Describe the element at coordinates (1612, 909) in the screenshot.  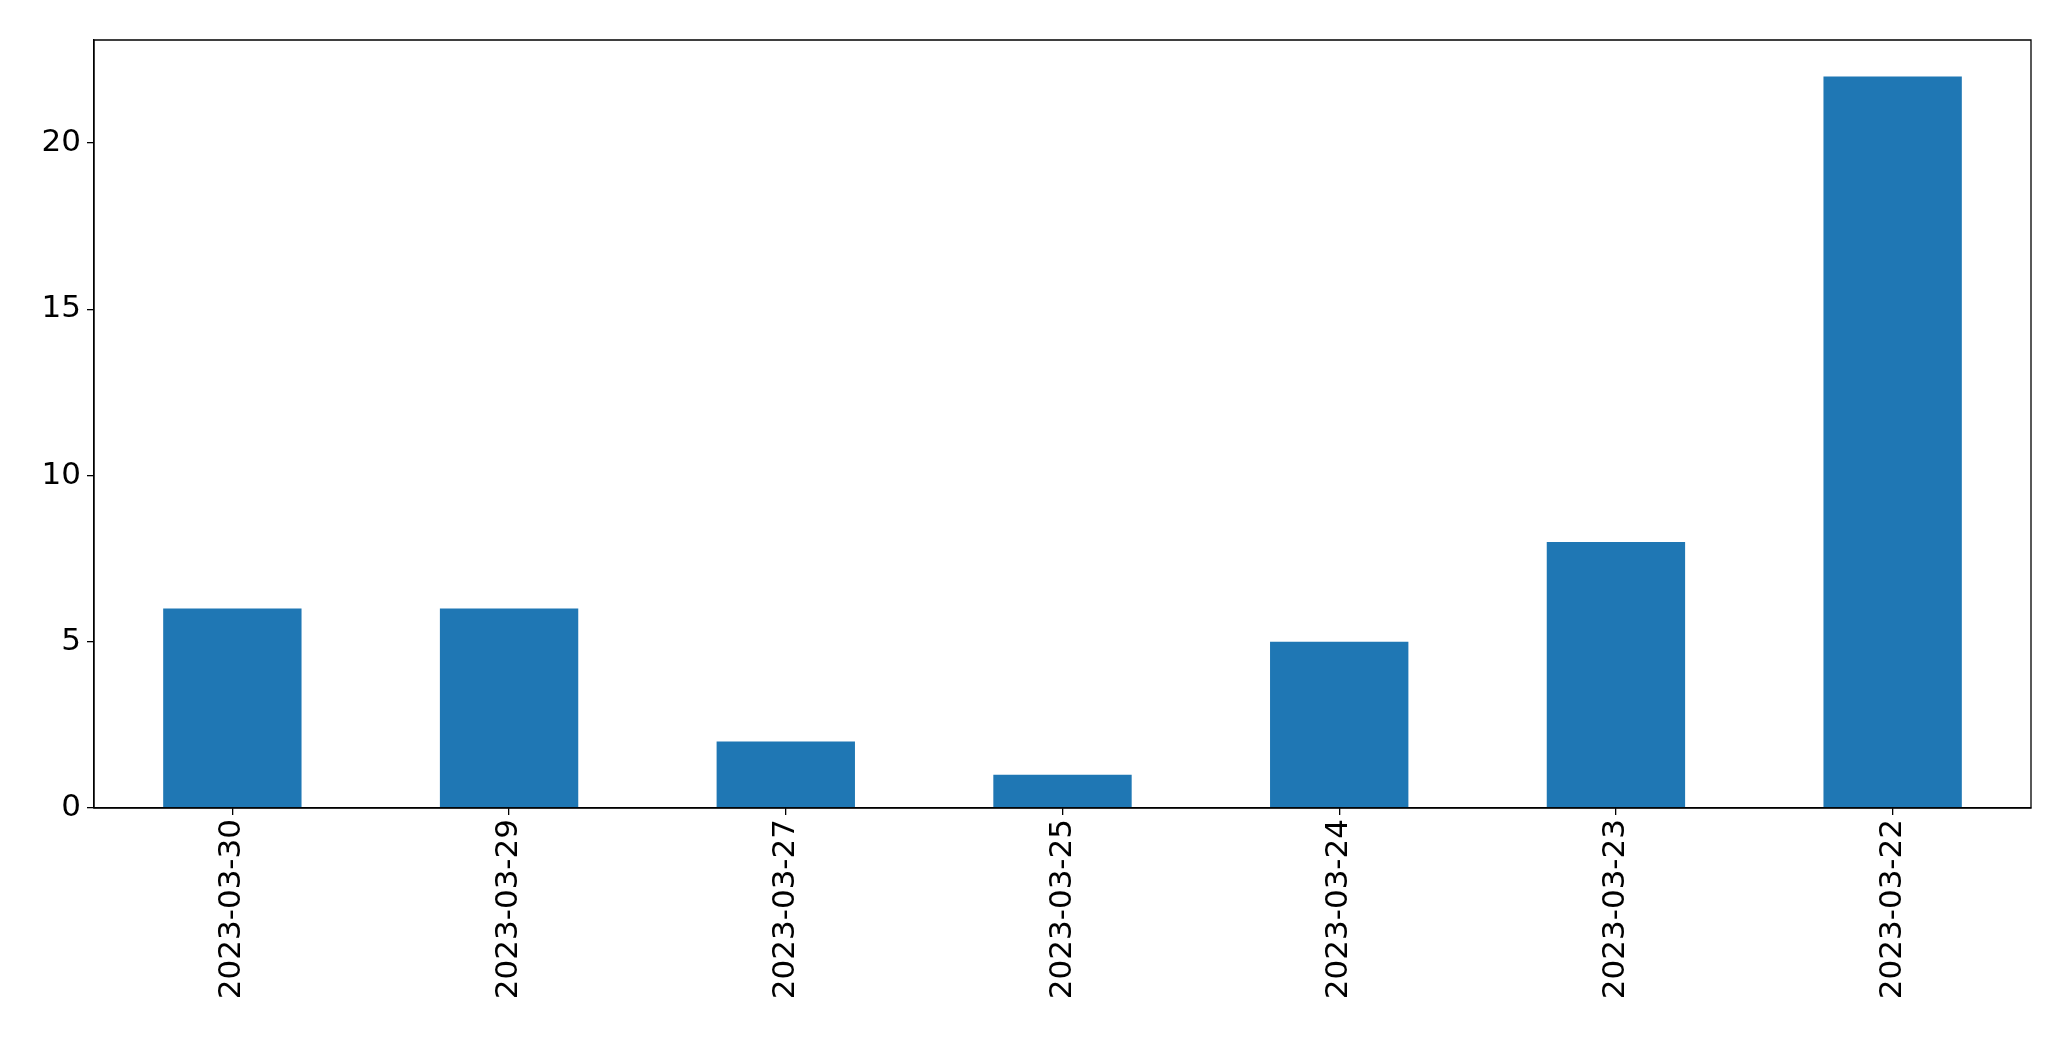
I see `x-tick-label: 2023-03-23` at that location.